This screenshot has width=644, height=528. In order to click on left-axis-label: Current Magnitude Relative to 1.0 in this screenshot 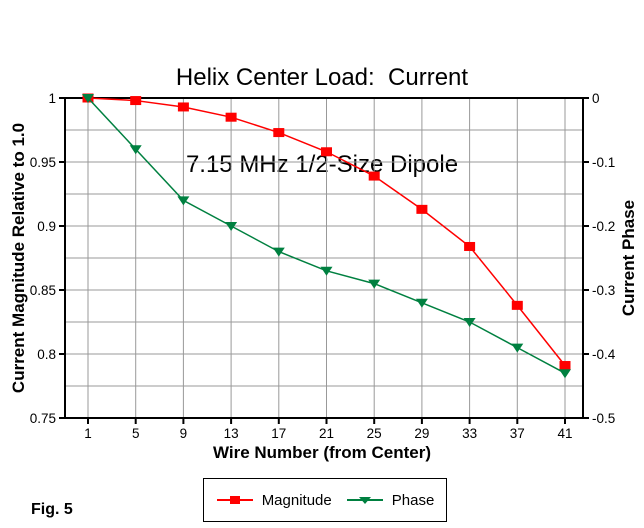, I will do `click(18, 258)`.